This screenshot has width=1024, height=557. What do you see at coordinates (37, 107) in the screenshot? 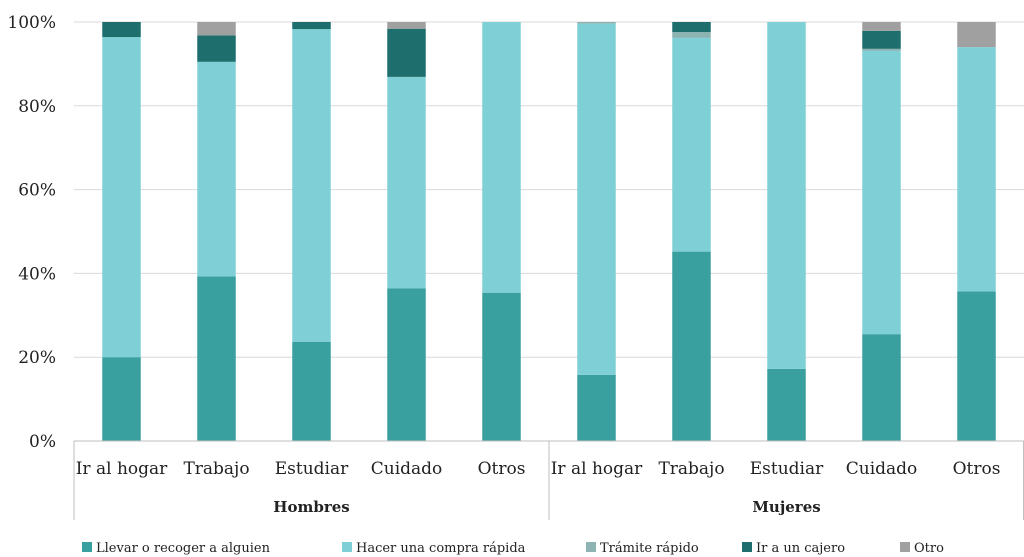
I see `y-tick-label: 80%` at bounding box center [37, 107].